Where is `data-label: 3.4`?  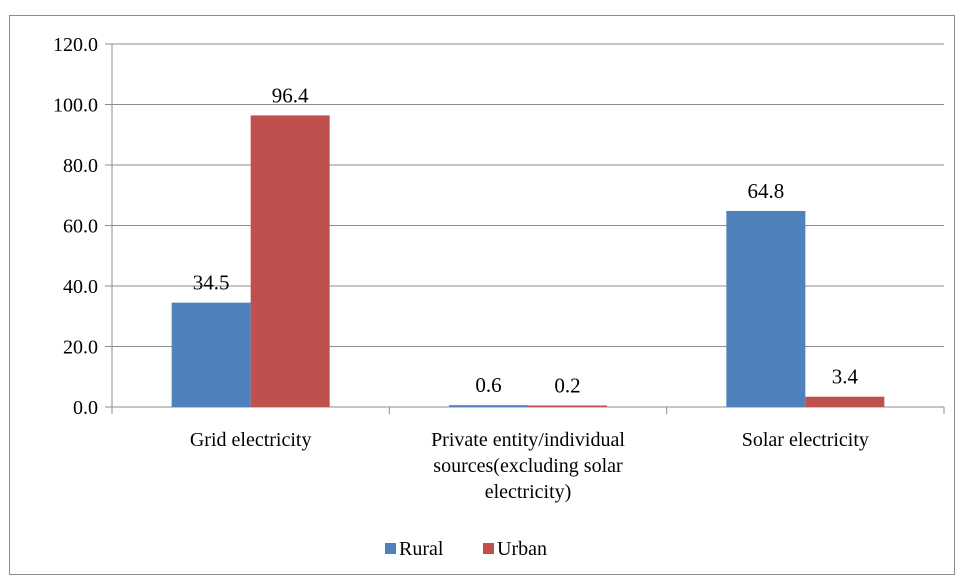 data-label: 3.4 is located at coordinates (845, 377).